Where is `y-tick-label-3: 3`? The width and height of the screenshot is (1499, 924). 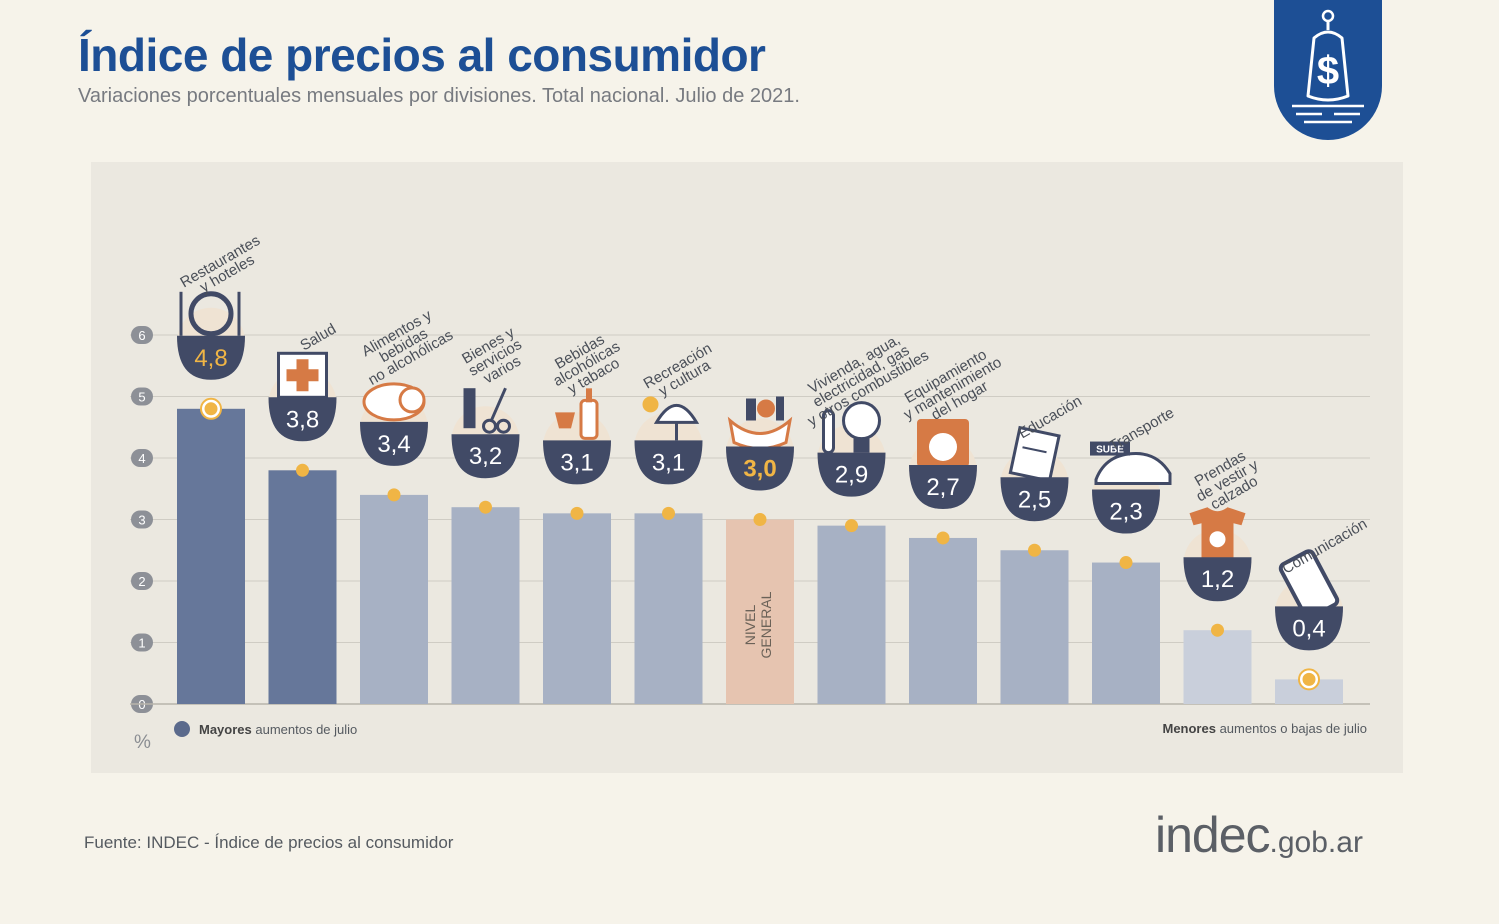 y-tick-label-3: 3 is located at coordinates (141, 520).